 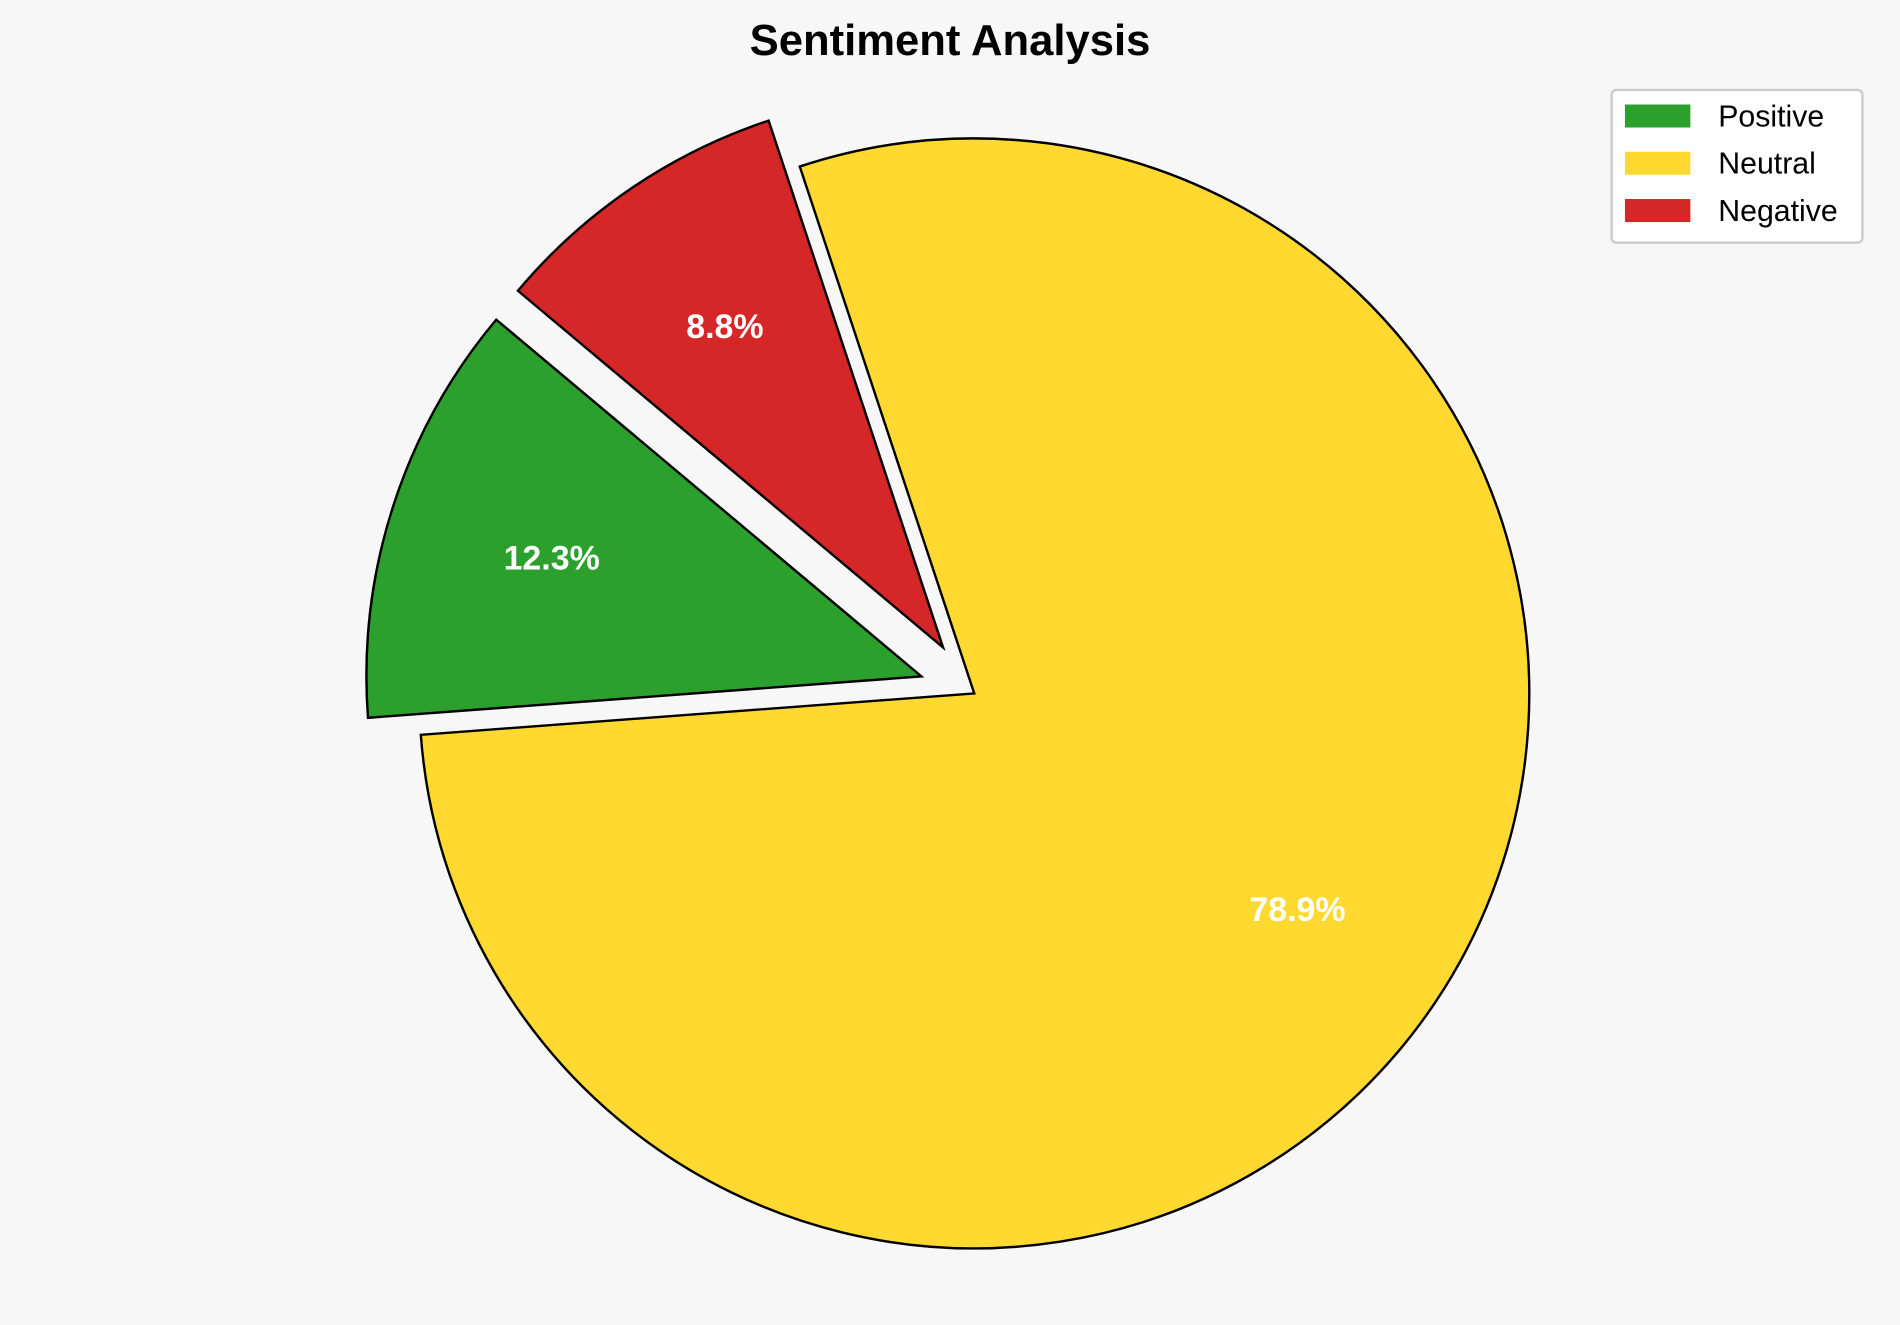 I want to click on legend-swatch-positive, so click(x=1657, y=116).